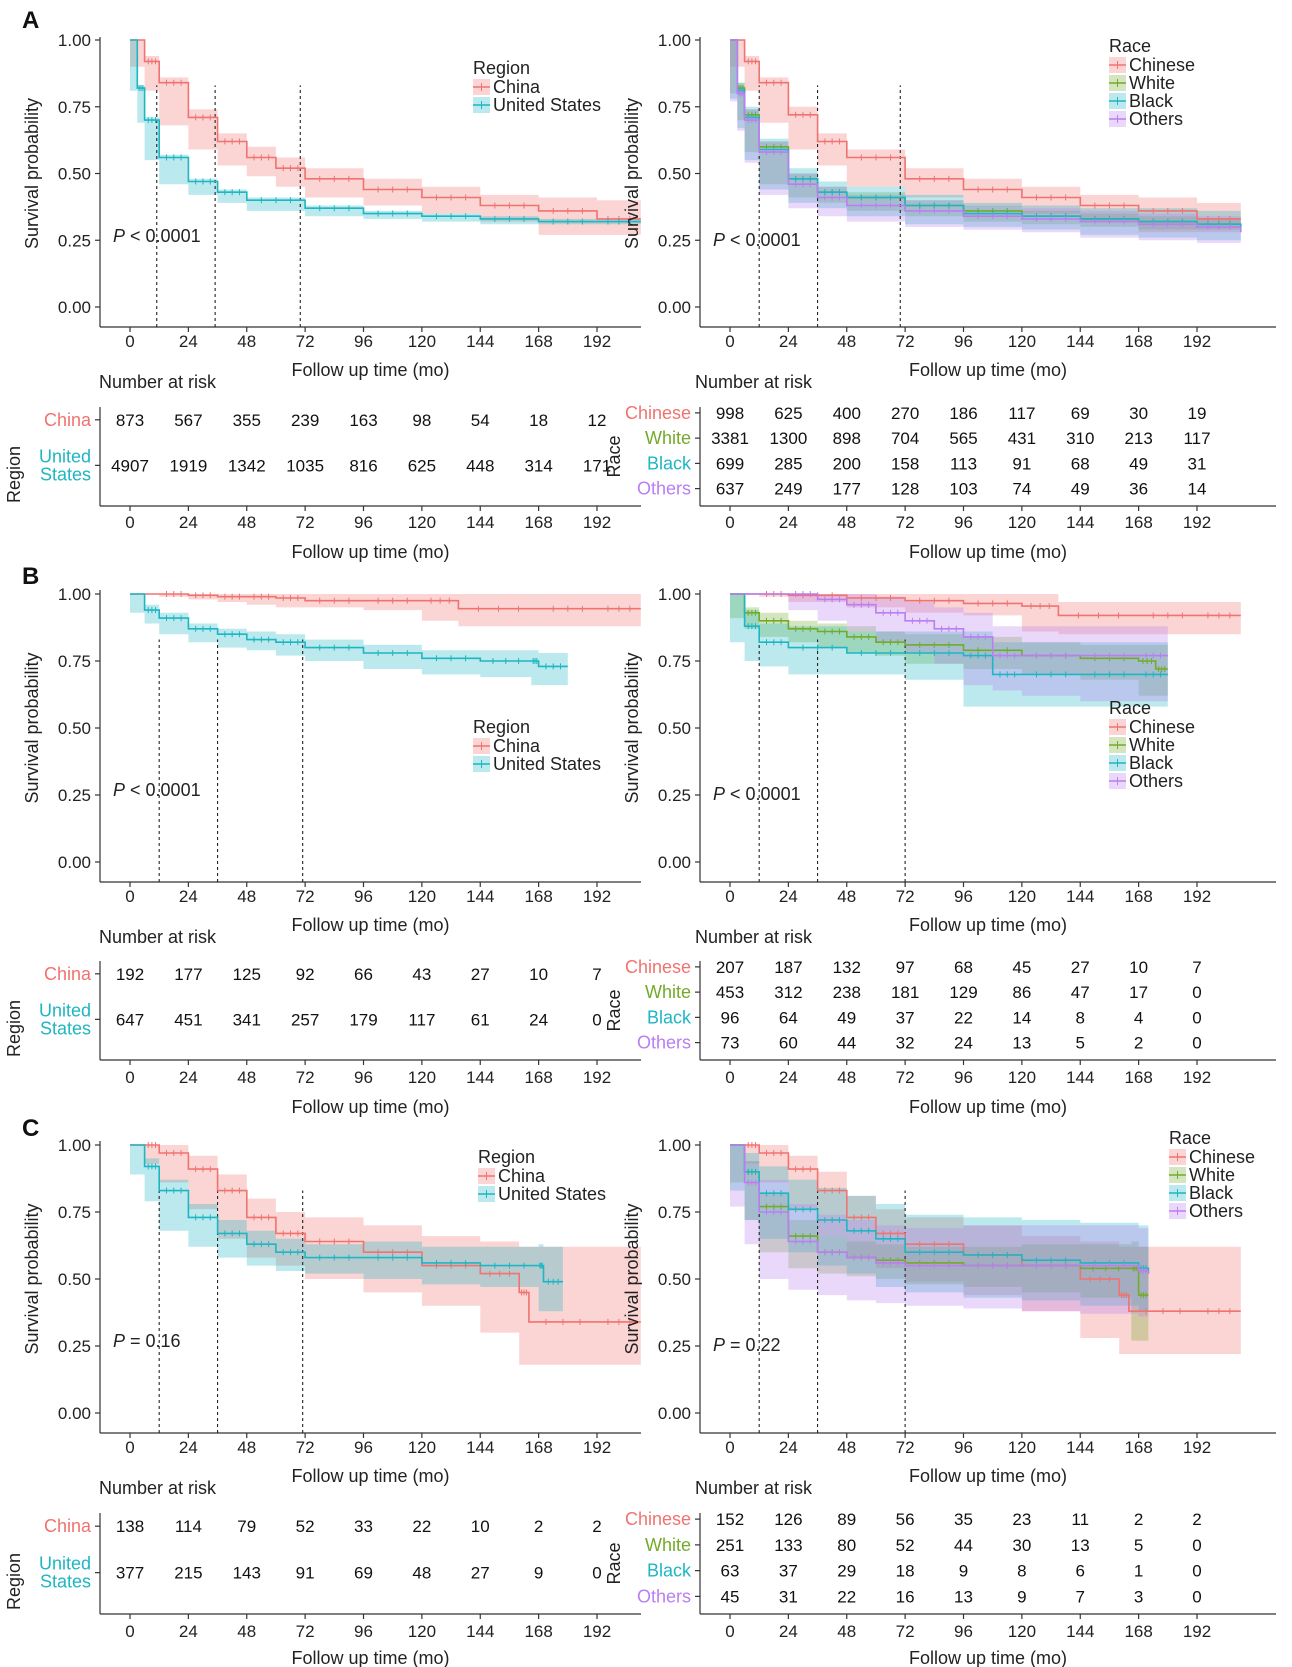  Describe the element at coordinates (1138, 967) in the screenshot. I see `risk-value: 10` at that location.